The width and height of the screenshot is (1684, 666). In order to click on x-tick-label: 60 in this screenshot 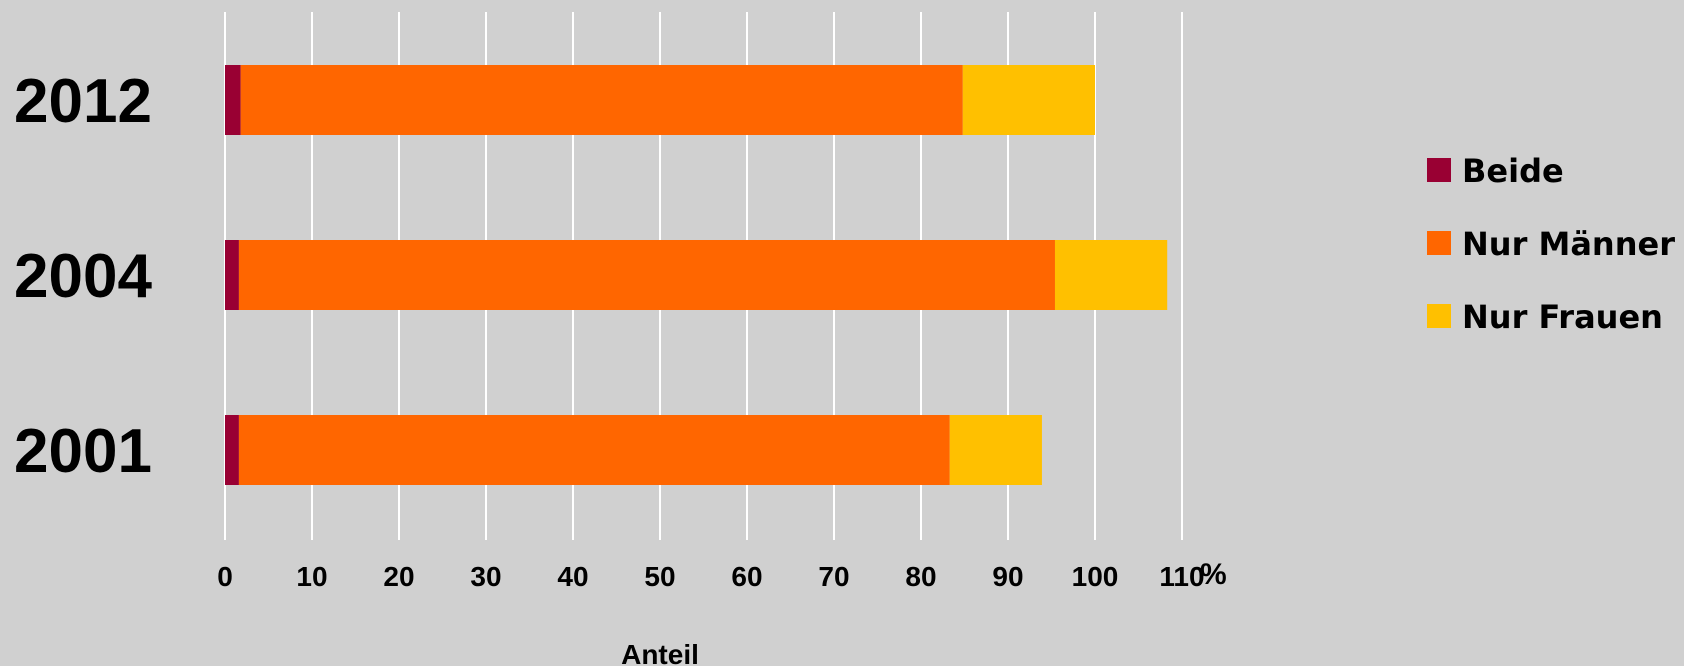, I will do `click(746, 576)`.